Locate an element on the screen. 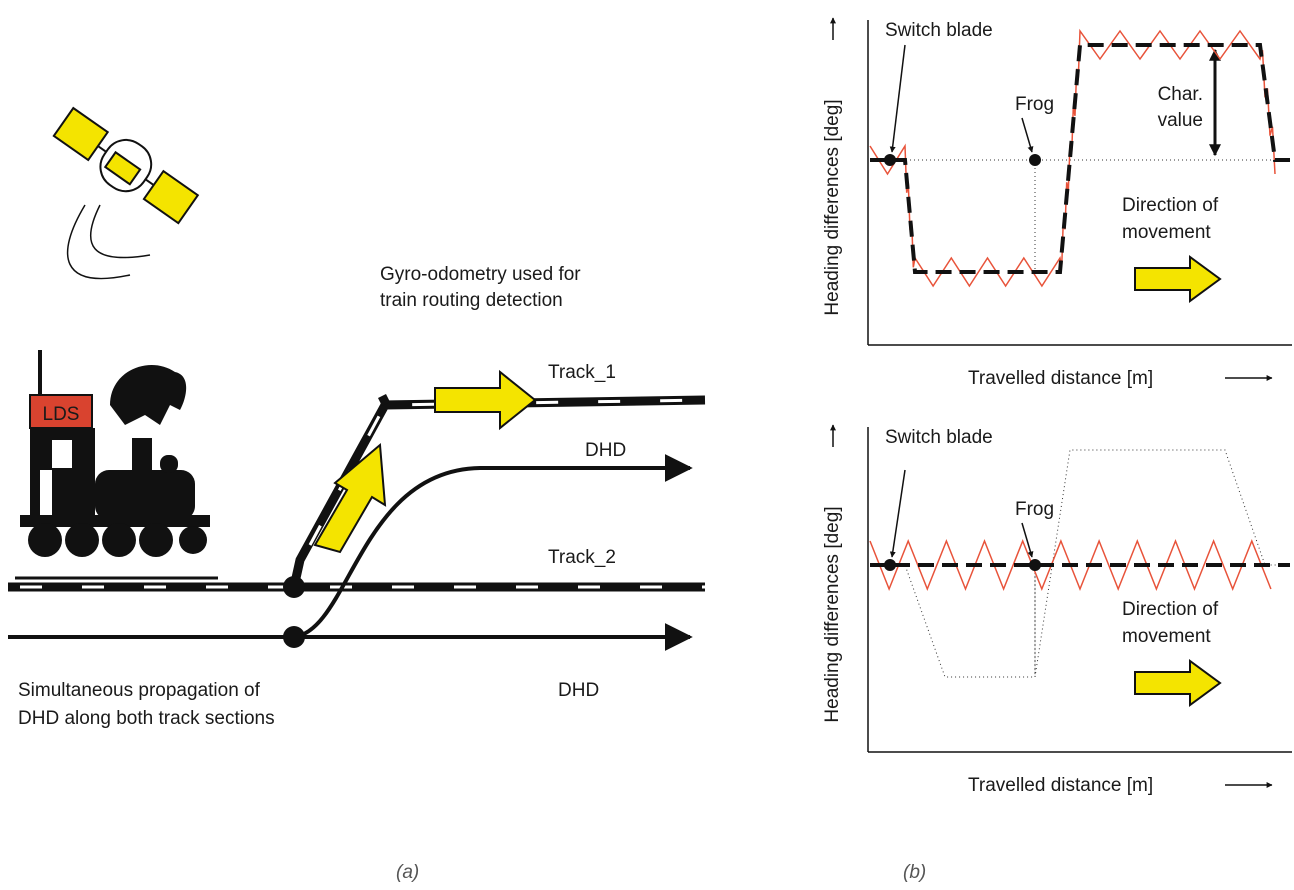 Image resolution: width=1294 pixels, height=890 pixels. locomotive is located at coordinates (116, 465).